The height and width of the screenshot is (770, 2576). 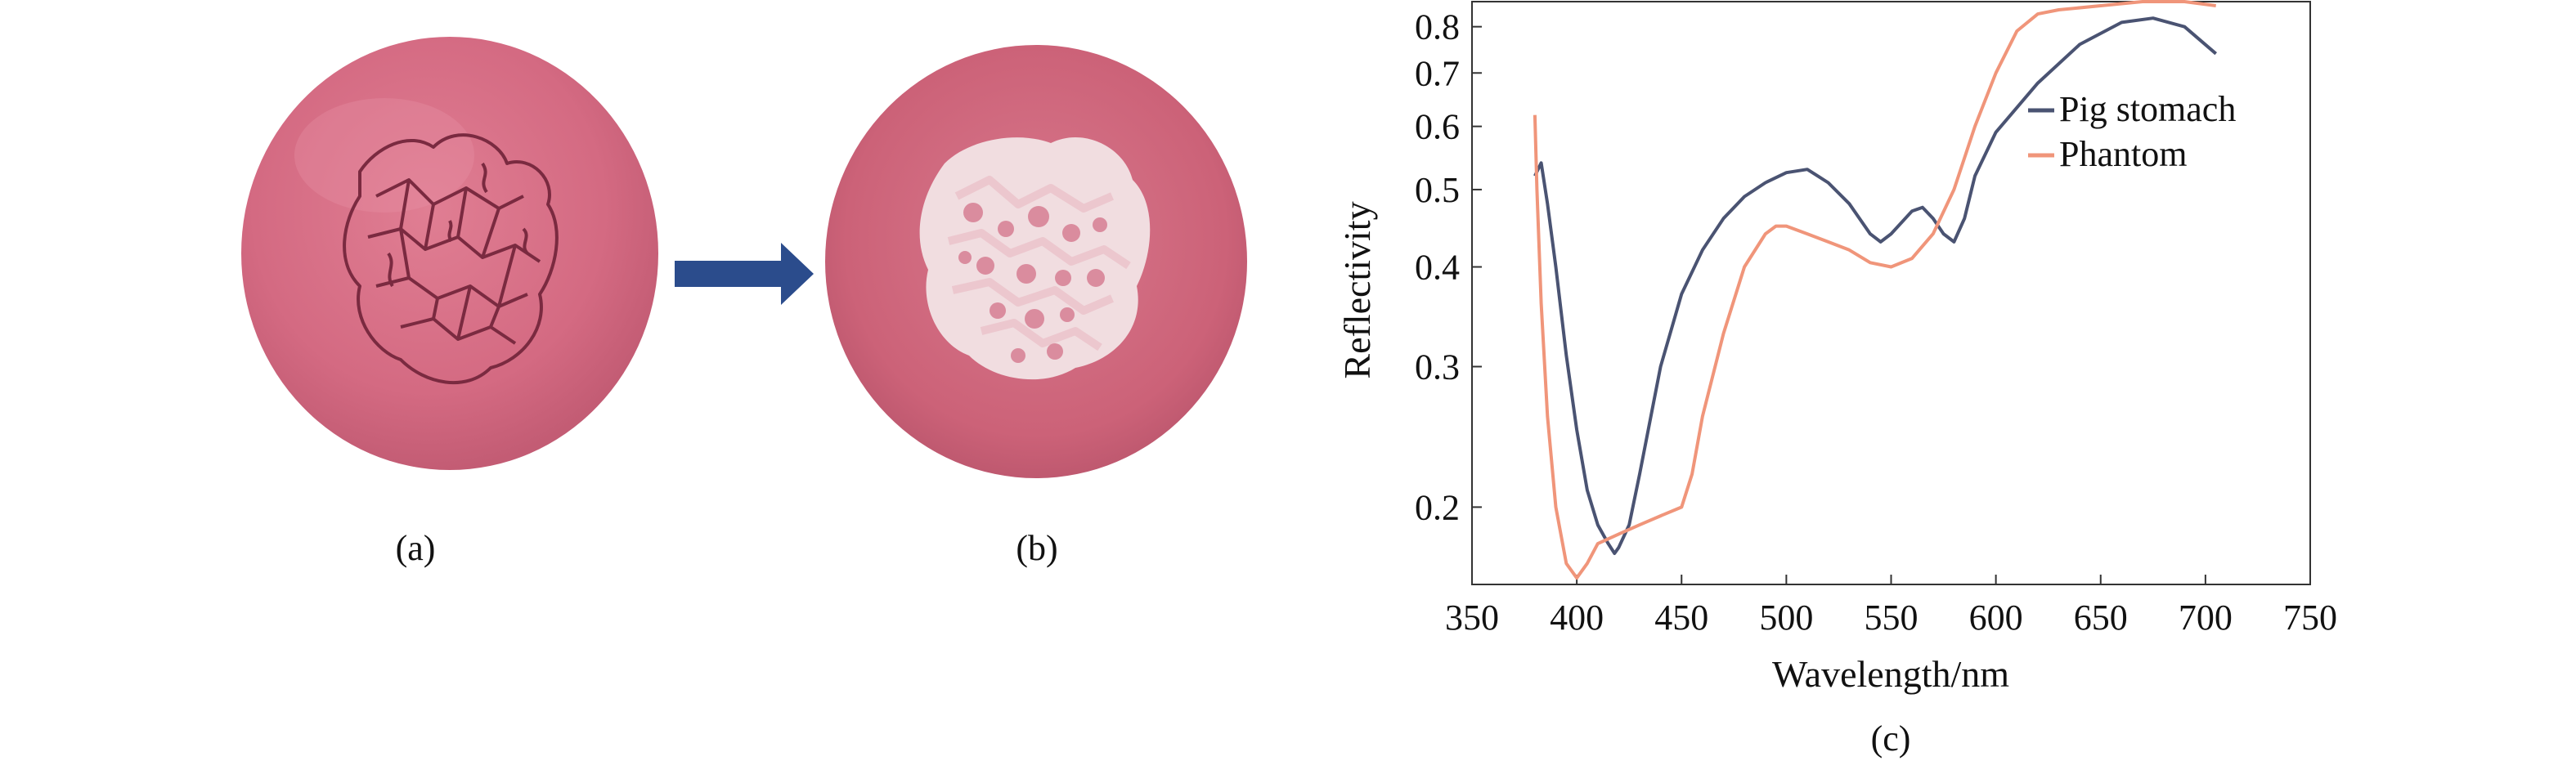 What do you see at coordinates (1437, 507) in the screenshot?
I see `y-tick-label: 0.2` at bounding box center [1437, 507].